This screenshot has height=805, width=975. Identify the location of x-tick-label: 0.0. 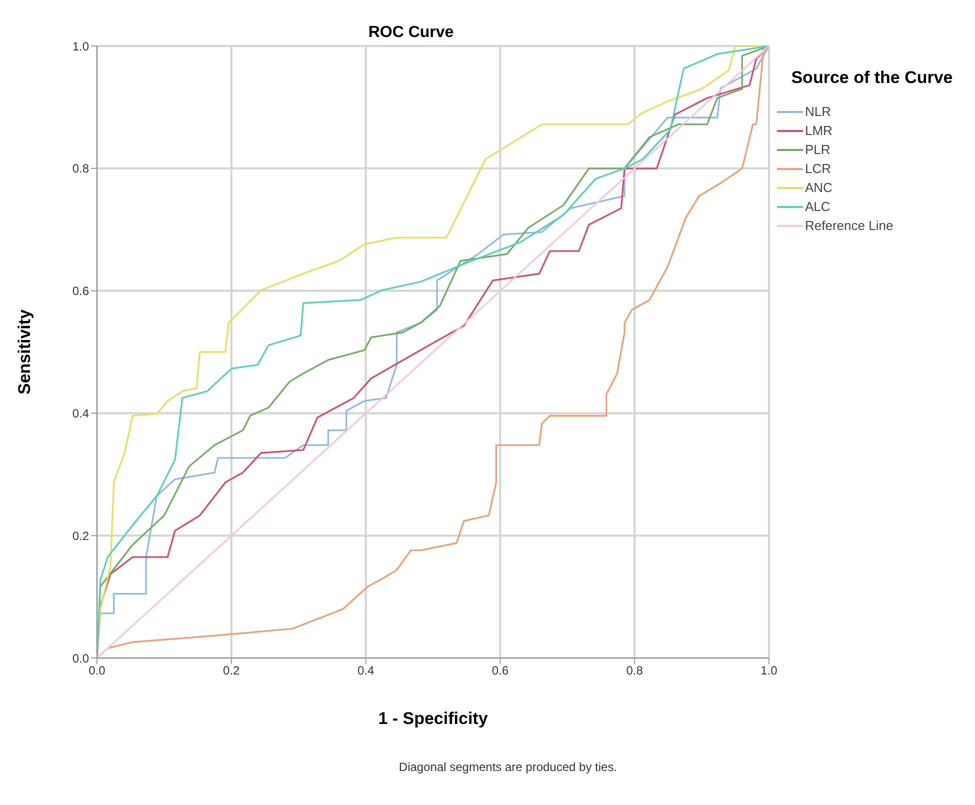
(97, 671).